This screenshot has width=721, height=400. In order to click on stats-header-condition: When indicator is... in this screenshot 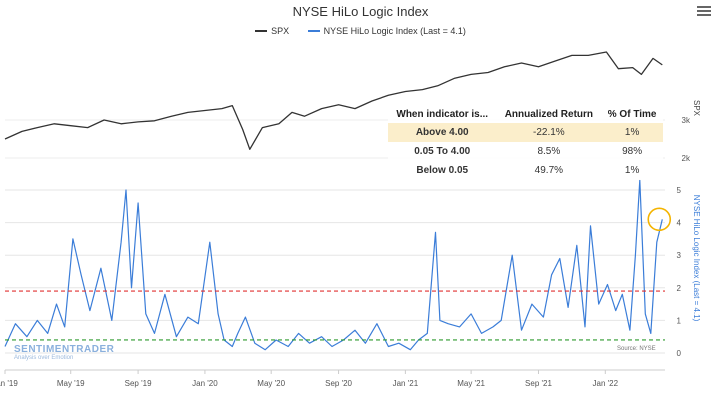, I will do `click(442, 114)`.